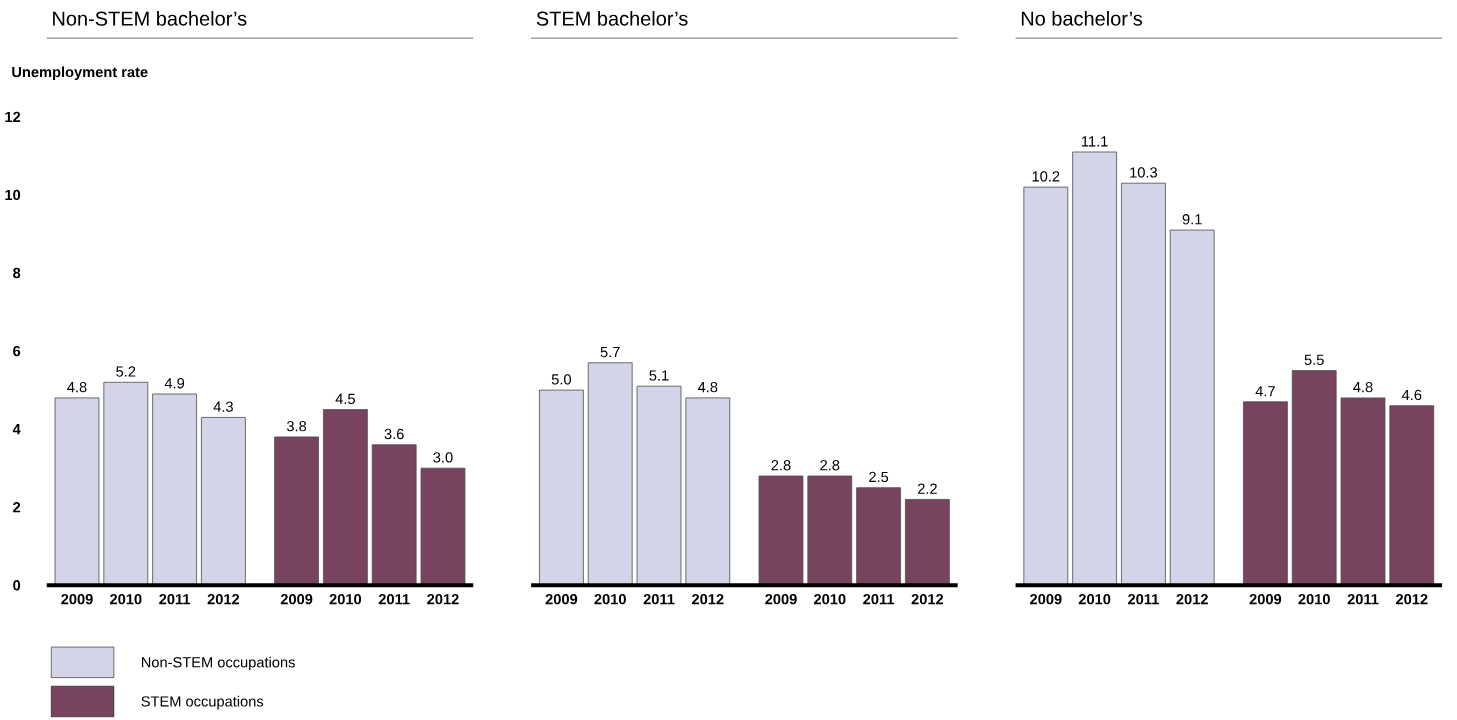 This screenshot has height=720, width=1457. What do you see at coordinates (1144, 172) in the screenshot?
I see `data-label: 10.3` at bounding box center [1144, 172].